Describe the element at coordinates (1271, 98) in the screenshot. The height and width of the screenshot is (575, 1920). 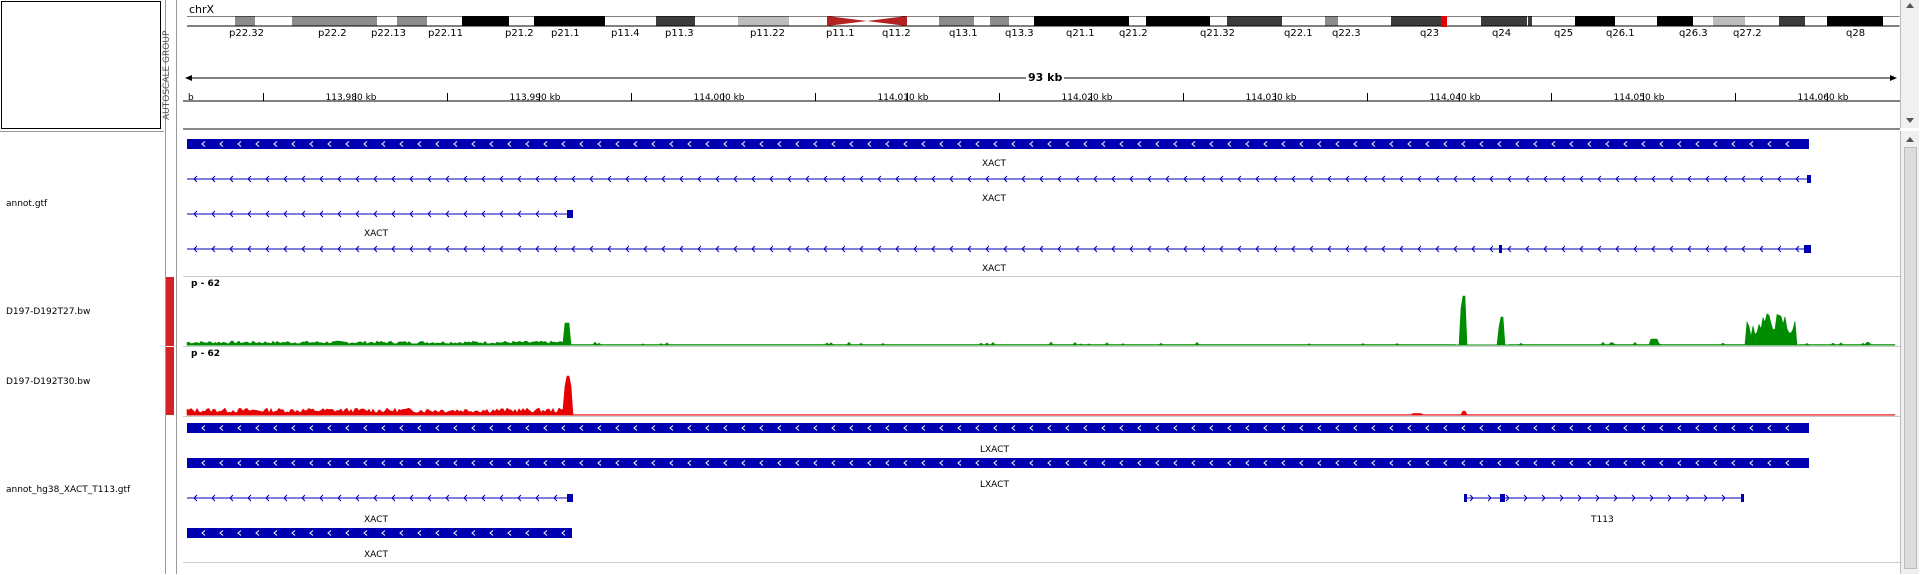
I see `ruler-tick-label: 114,030 kb` at that location.